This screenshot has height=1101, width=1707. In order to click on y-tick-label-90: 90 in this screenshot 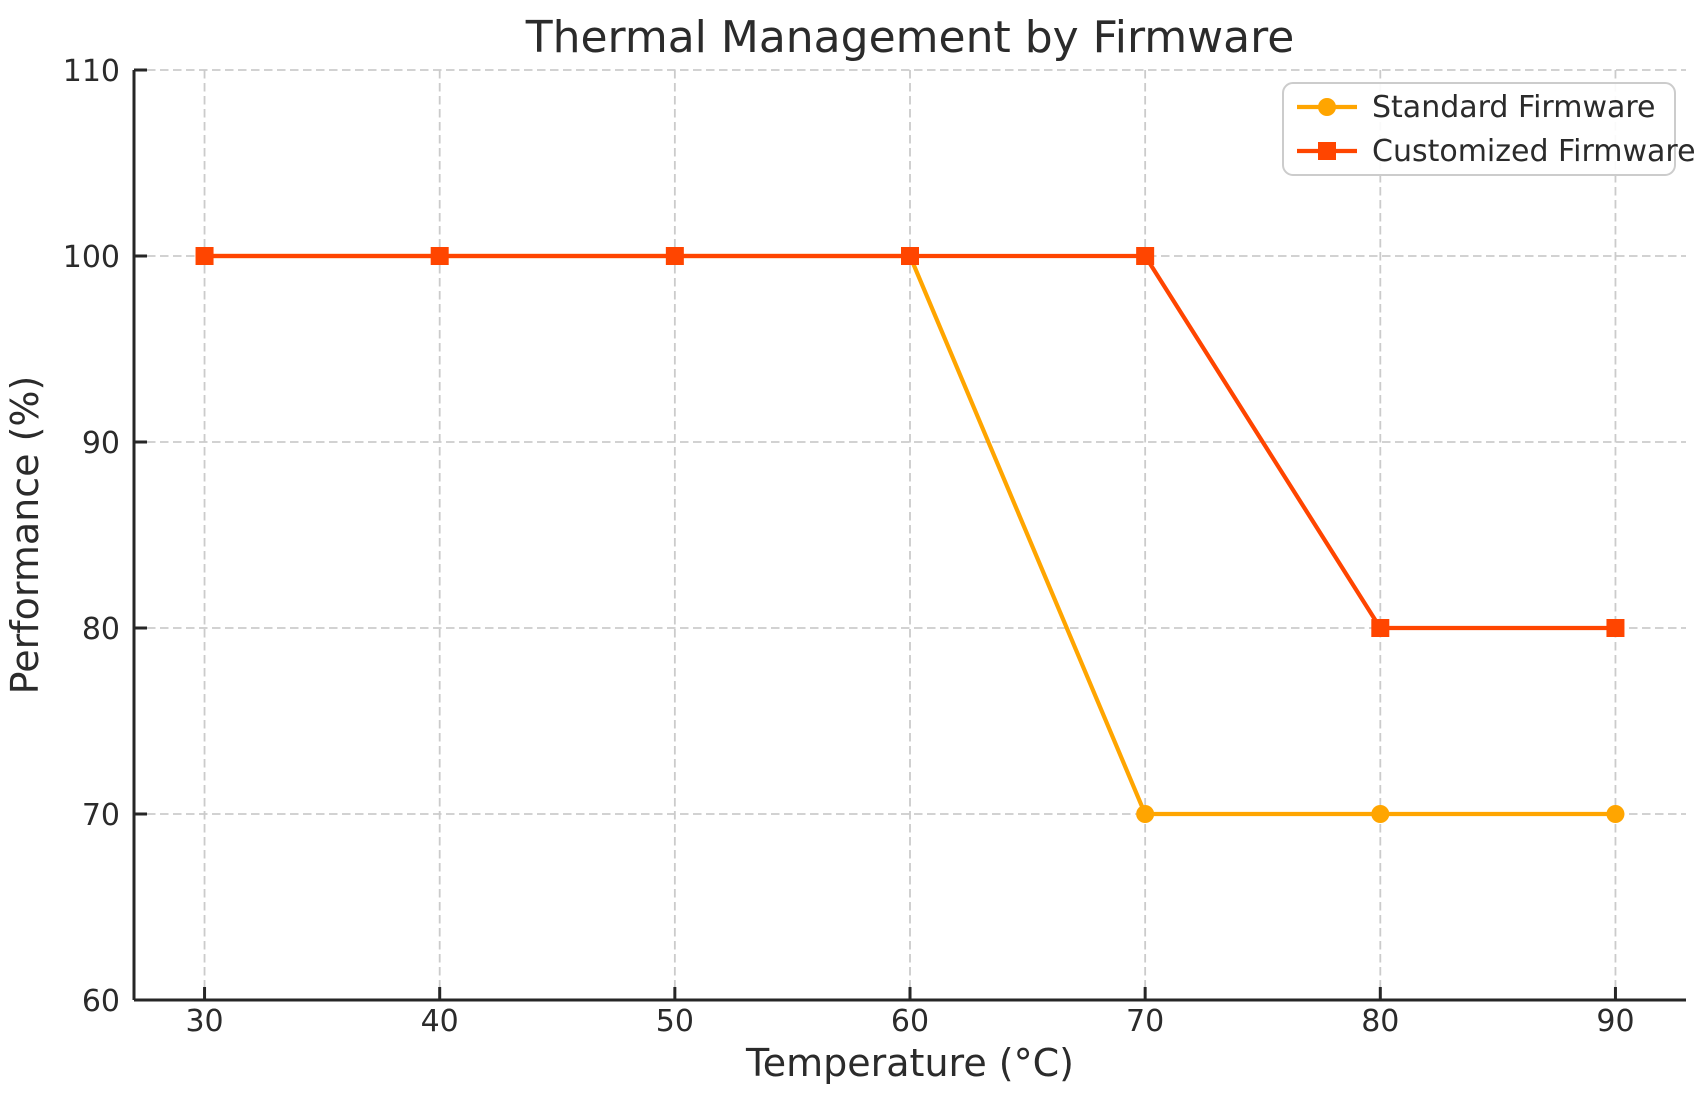, I will do `click(101, 443)`.